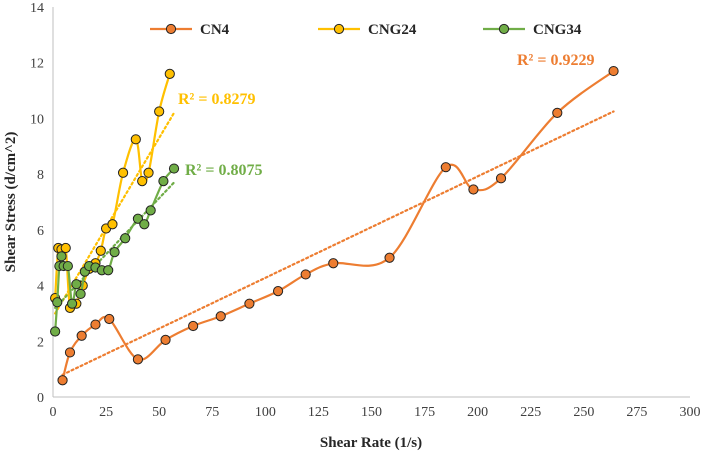 Image resolution: width=709 pixels, height=453 pixels. I want to click on legend-label-cng34: CNG34, so click(557, 30).